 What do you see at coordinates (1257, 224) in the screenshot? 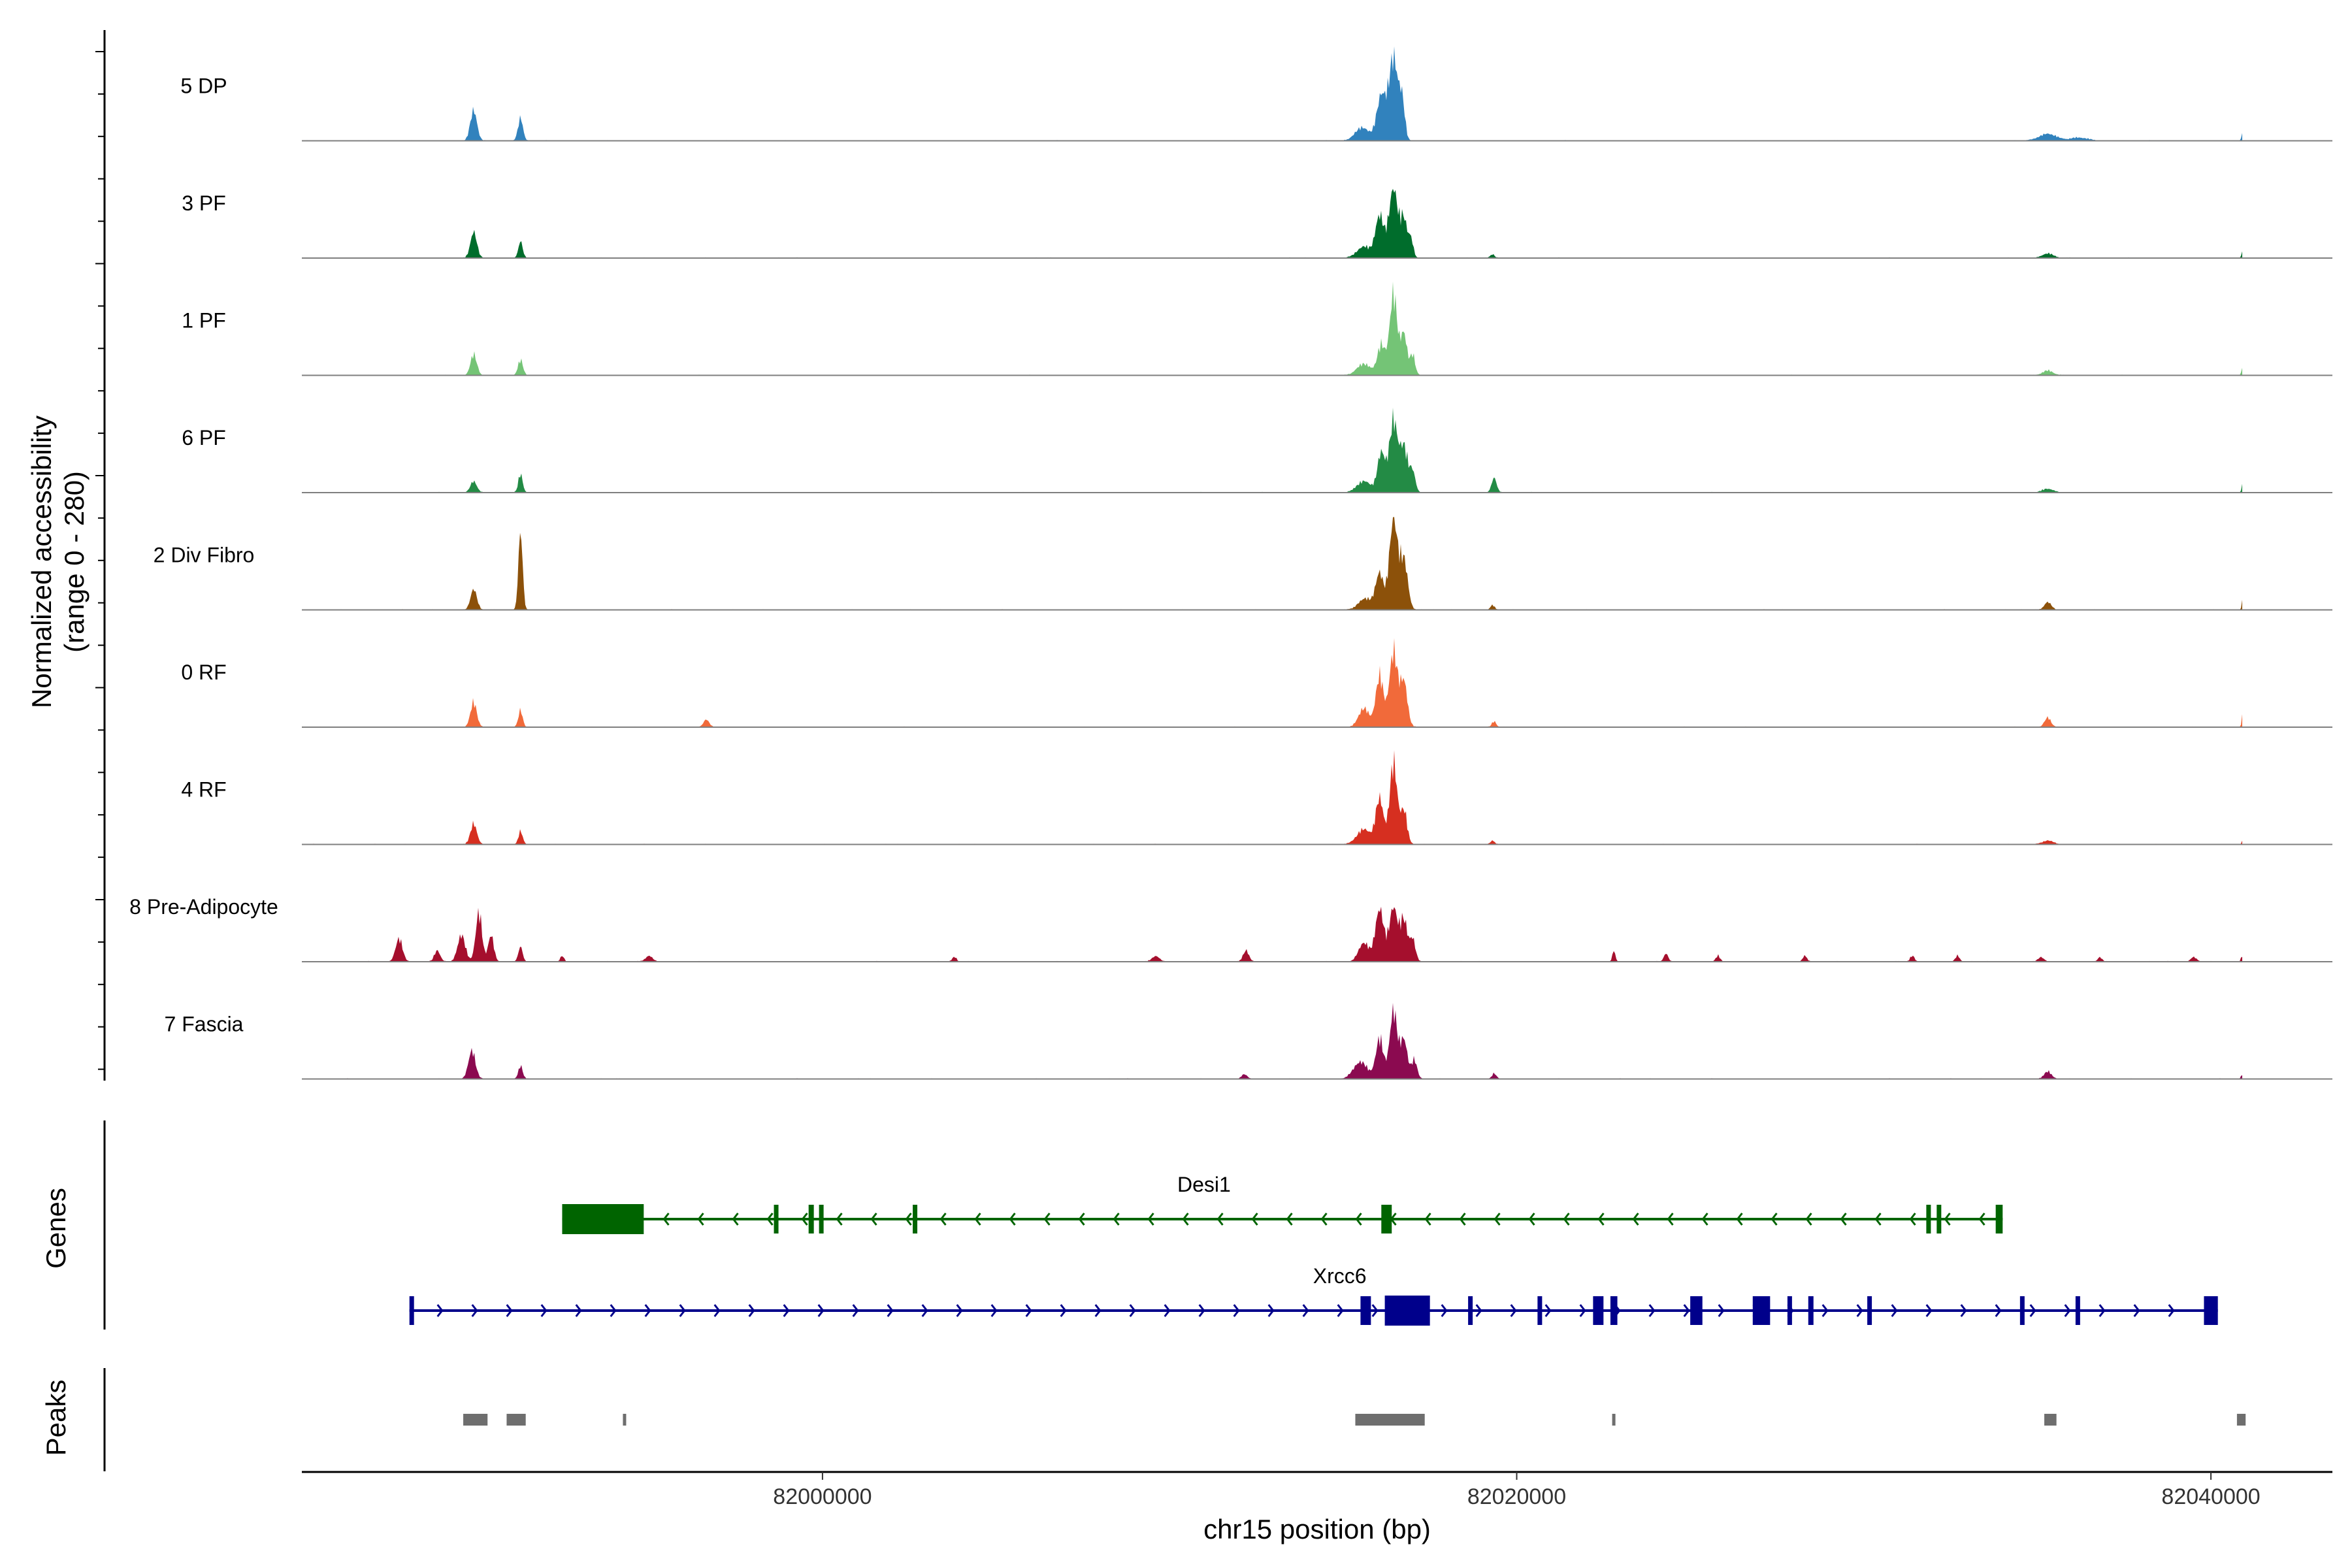
I see `track-3-pf: 3 PF` at bounding box center [1257, 224].